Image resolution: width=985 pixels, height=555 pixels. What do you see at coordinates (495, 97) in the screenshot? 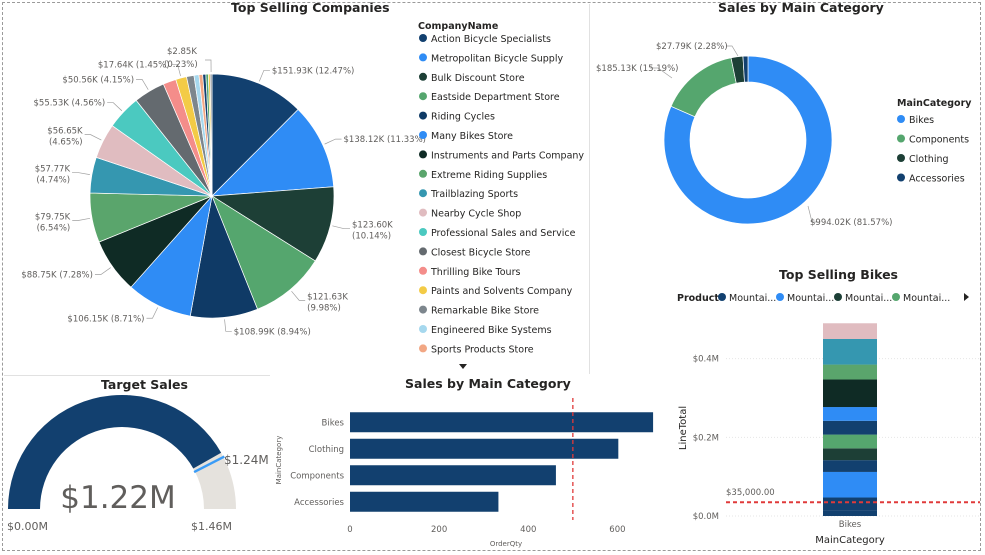
I see `legend-item: Eastside Department Store` at bounding box center [495, 97].